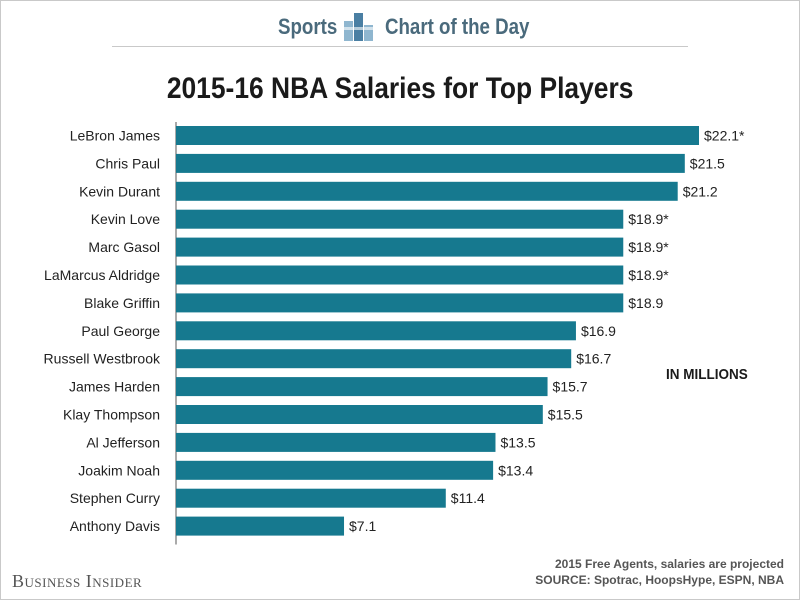 The width and height of the screenshot is (800, 600). I want to click on source-note: SOURCE: Spotrac, HoopsHype, ESPN, NBA, so click(659, 580).